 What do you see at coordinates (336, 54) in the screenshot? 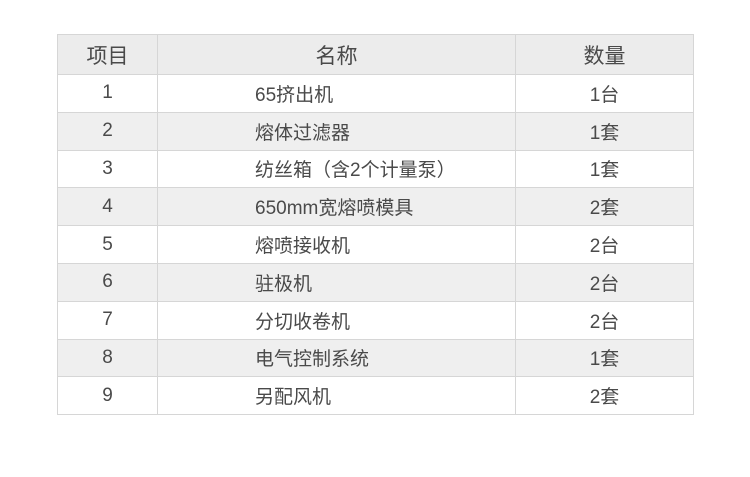
I see `column-header-name: 名称` at bounding box center [336, 54].